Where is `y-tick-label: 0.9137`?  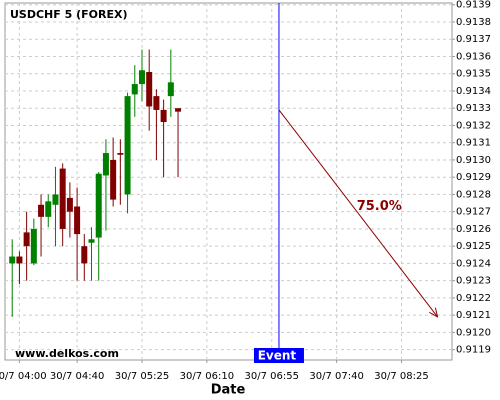
y-tick-label: 0.9137 is located at coordinates (473, 39).